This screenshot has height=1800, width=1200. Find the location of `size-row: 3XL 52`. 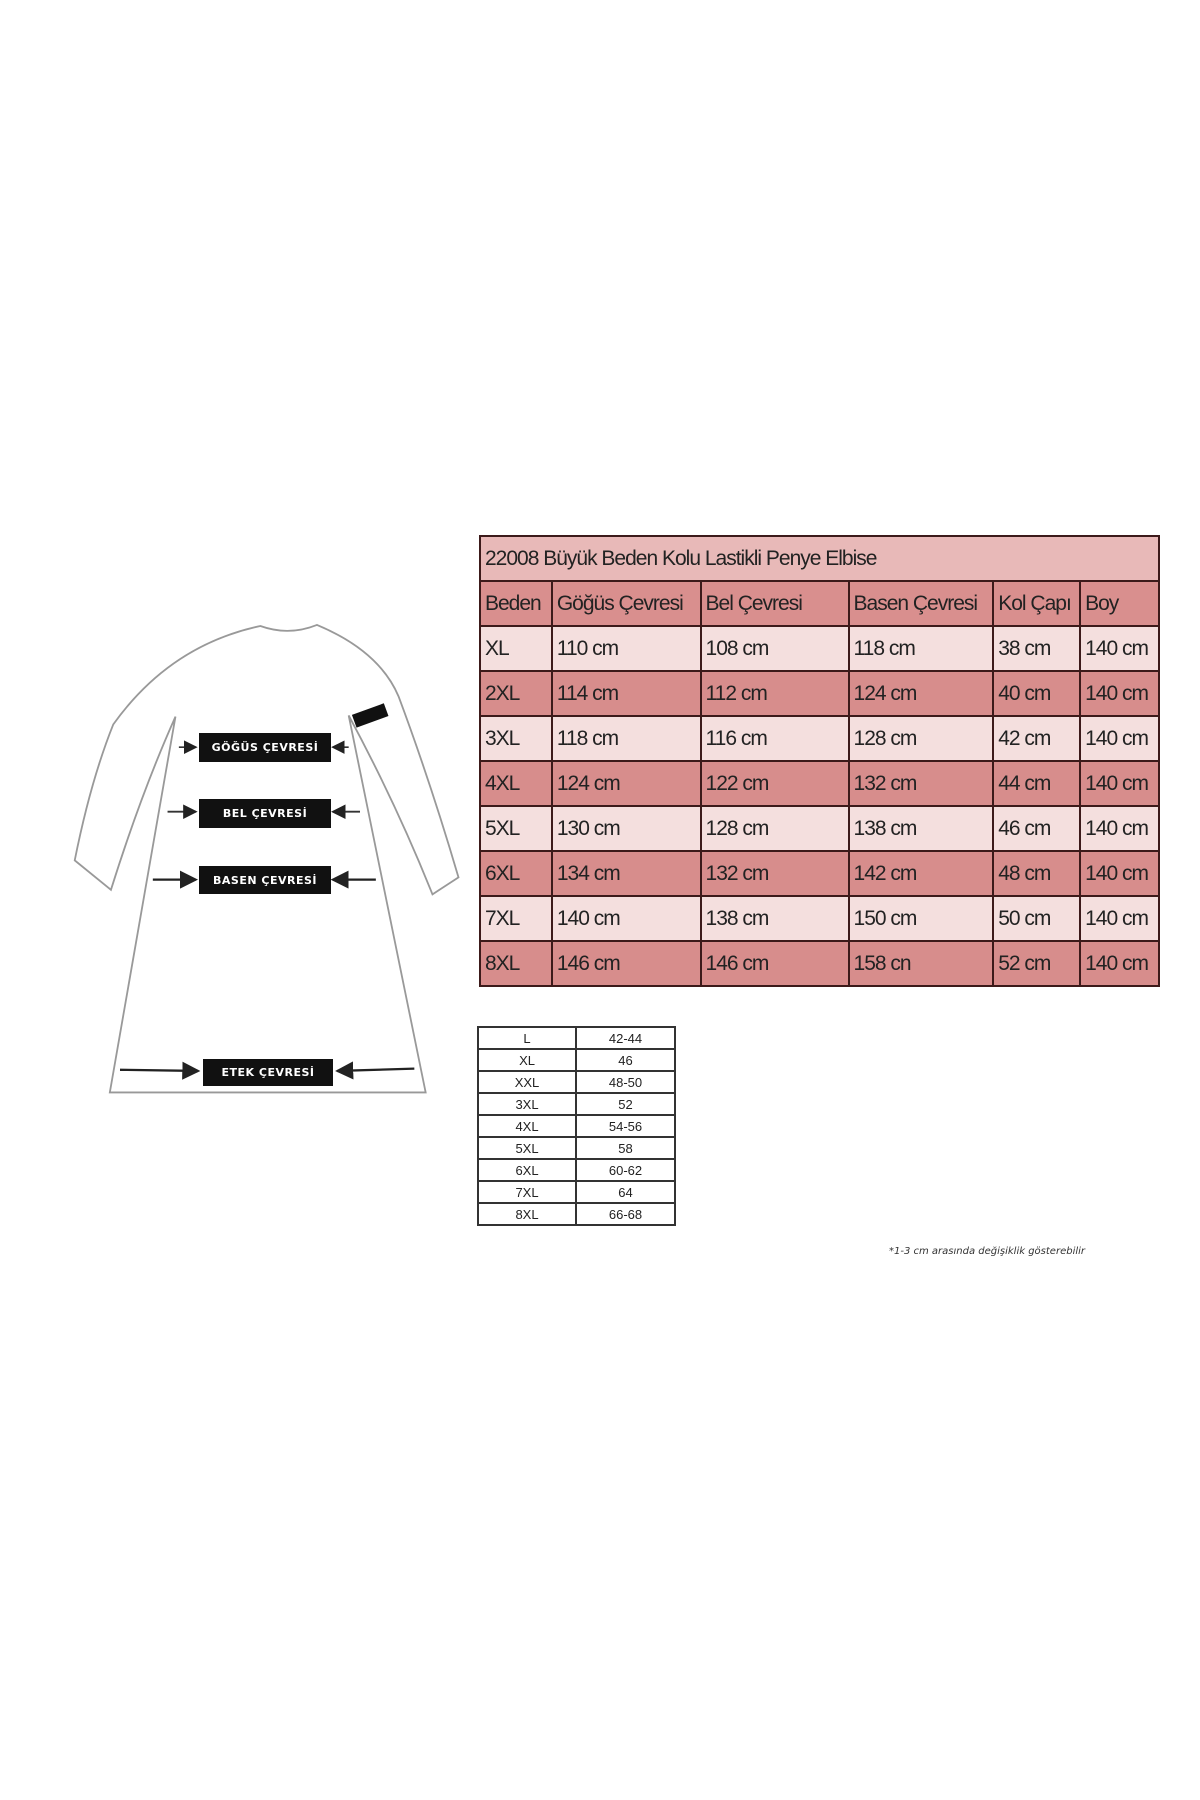

size-row: 3XL 52 is located at coordinates (576, 1104).